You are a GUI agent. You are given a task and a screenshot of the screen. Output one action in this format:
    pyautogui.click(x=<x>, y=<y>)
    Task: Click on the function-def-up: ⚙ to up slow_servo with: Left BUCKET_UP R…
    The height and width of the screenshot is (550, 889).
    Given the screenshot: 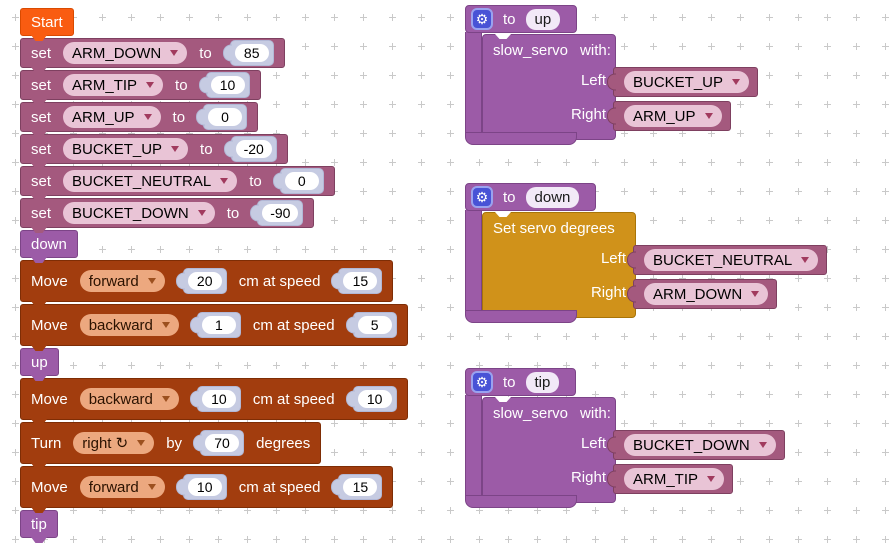 What is the action you would take?
    pyautogui.click(x=612, y=75)
    